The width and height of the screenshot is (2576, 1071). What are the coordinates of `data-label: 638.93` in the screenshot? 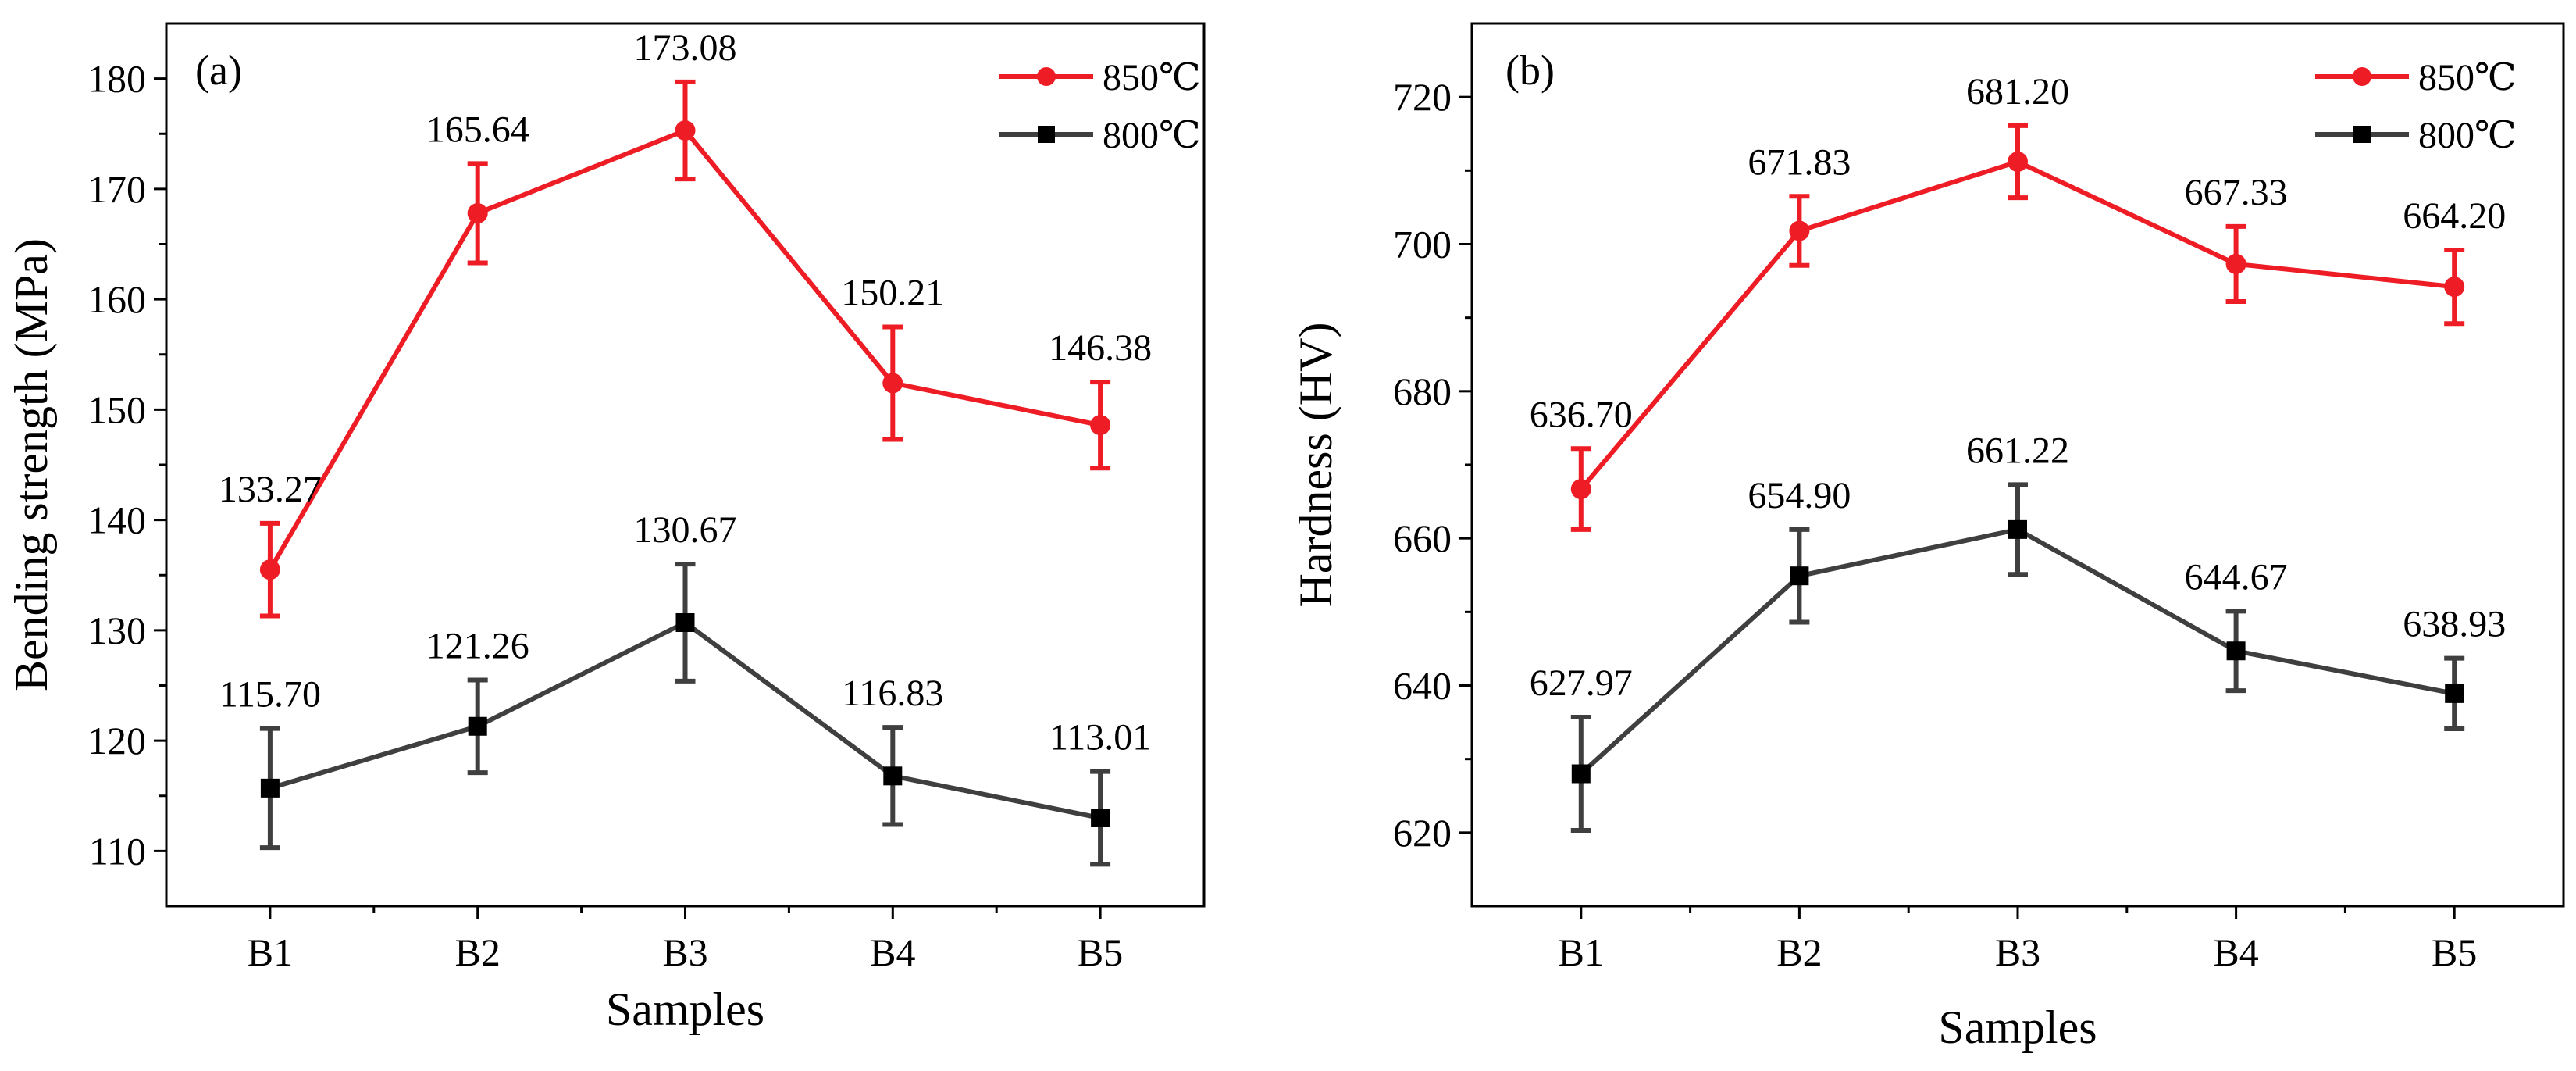 It's located at (2454, 624).